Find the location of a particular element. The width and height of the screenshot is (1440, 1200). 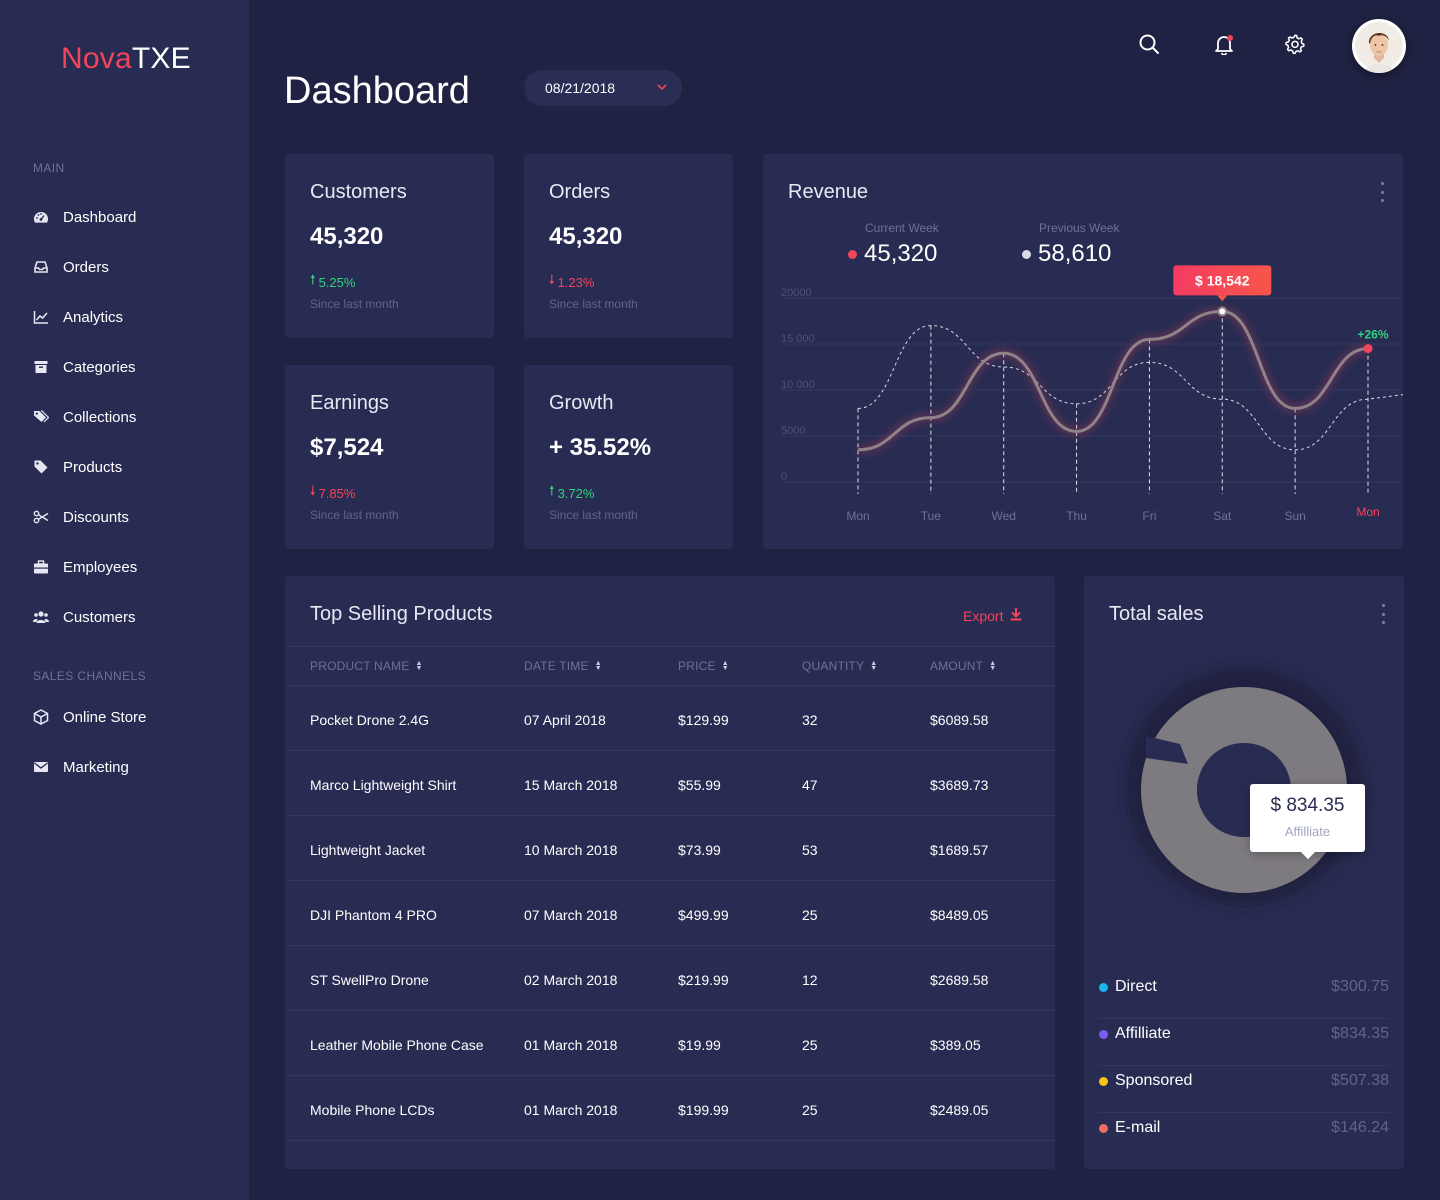

line-chart-icon is located at coordinates (41, 317).